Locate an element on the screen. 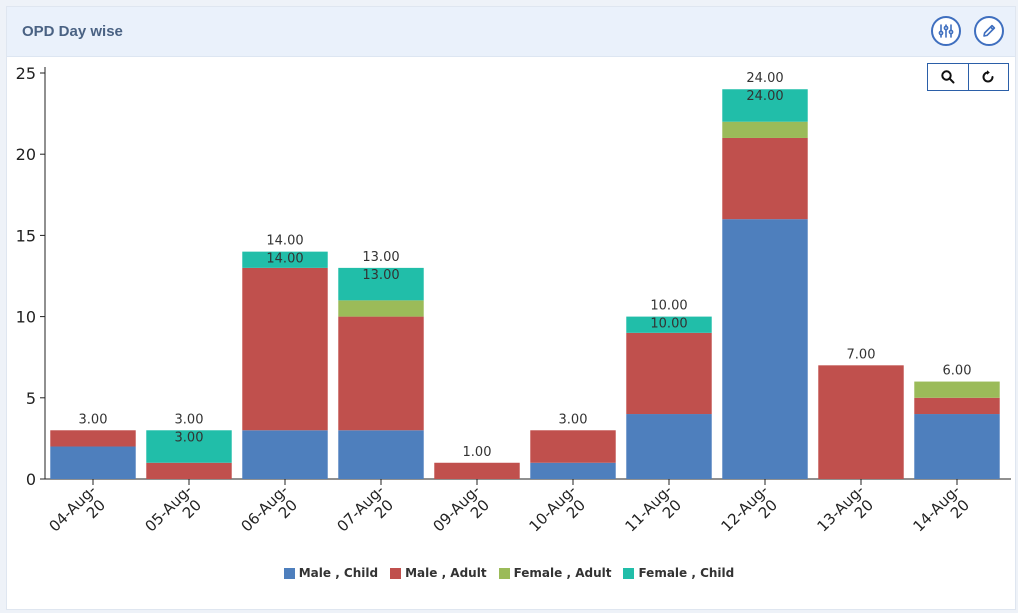 This screenshot has height=613, width=1018. legend-item: Male , Child is located at coordinates (331, 573).